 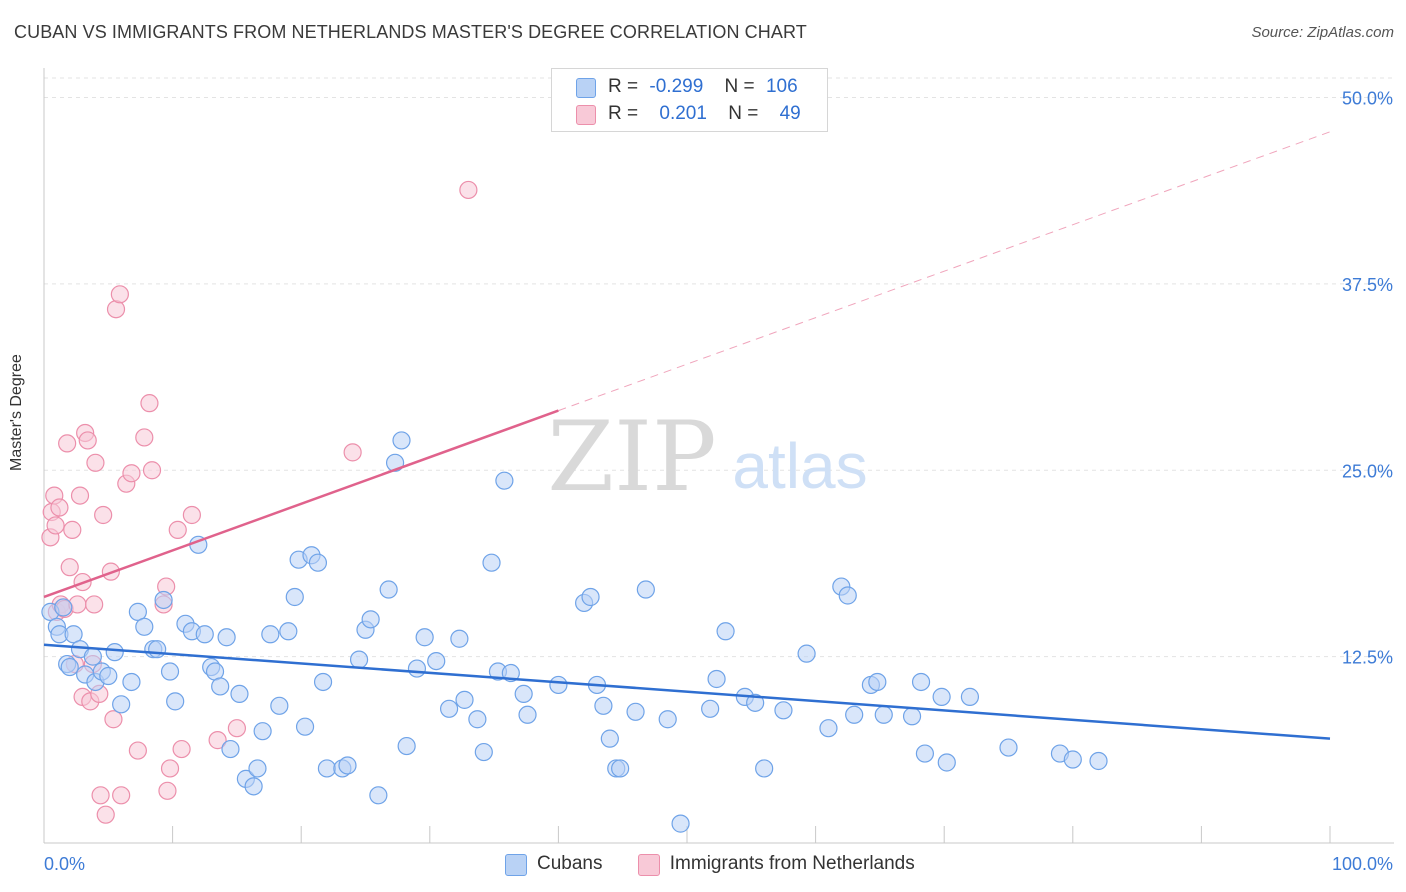 I want to click on series-legend: Cubans Immigrants from Netherlands, so click(x=725, y=864).